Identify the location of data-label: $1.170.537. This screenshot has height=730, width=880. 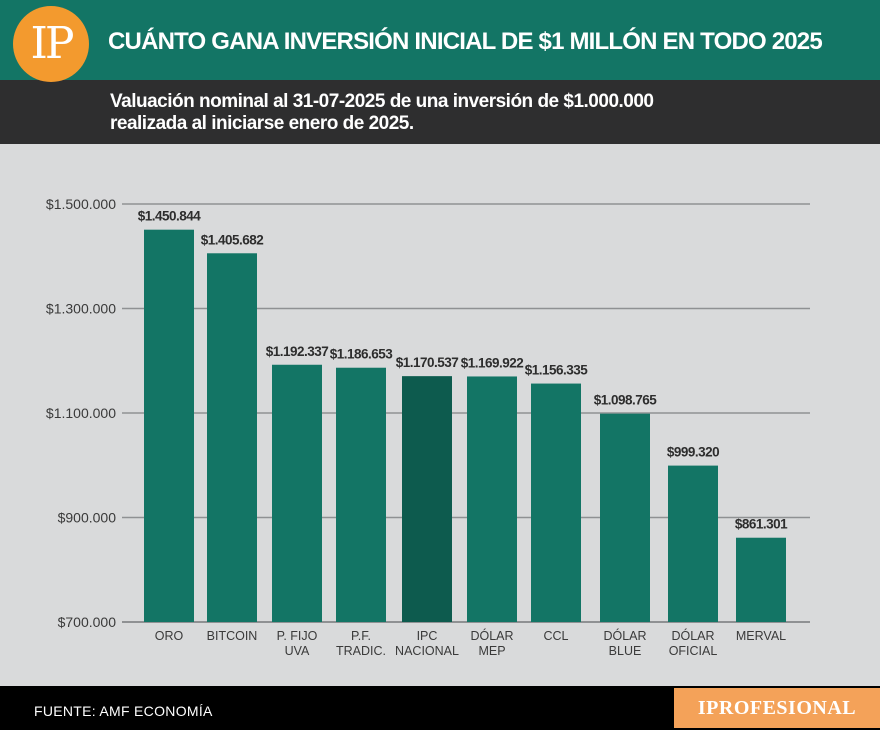
(427, 362).